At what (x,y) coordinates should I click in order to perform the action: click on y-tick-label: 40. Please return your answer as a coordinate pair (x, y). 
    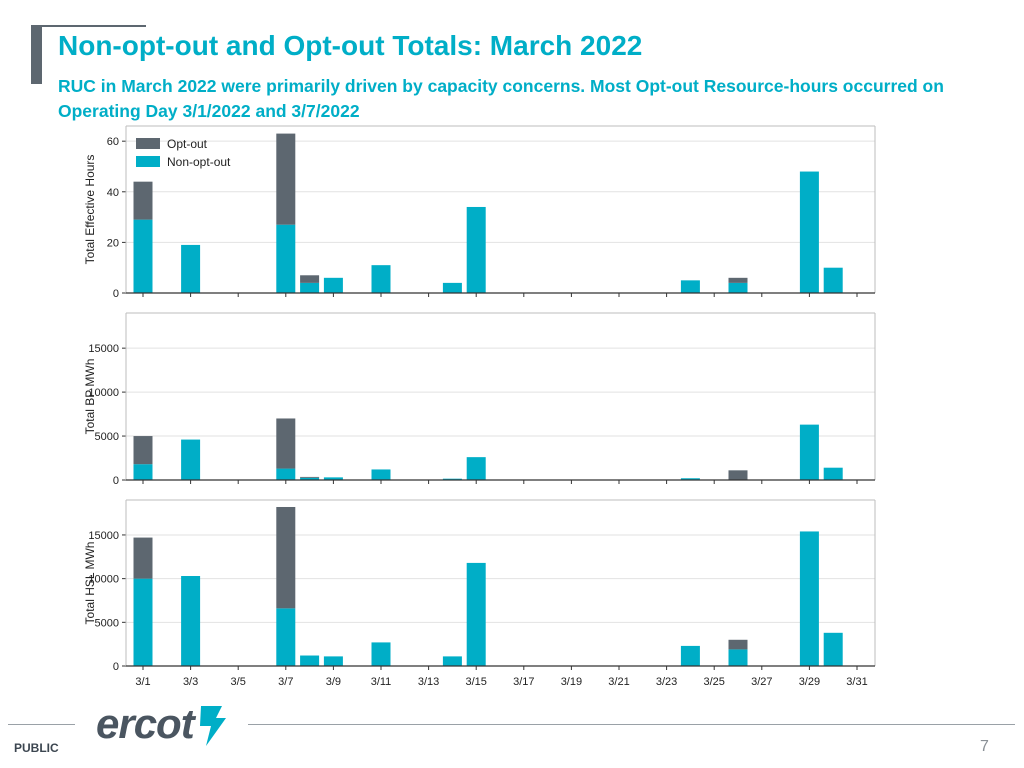
    Looking at the image, I should click on (113, 193).